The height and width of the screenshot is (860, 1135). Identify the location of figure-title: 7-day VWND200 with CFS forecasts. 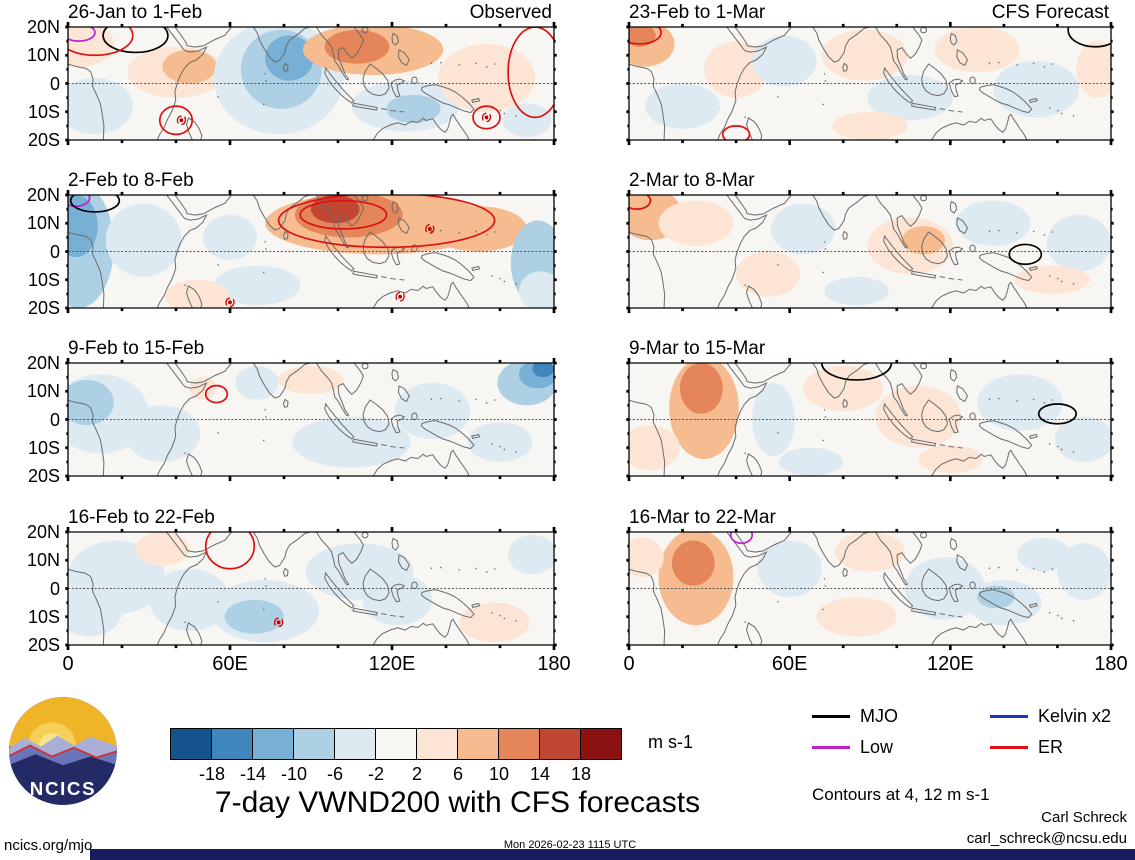
(457, 802).